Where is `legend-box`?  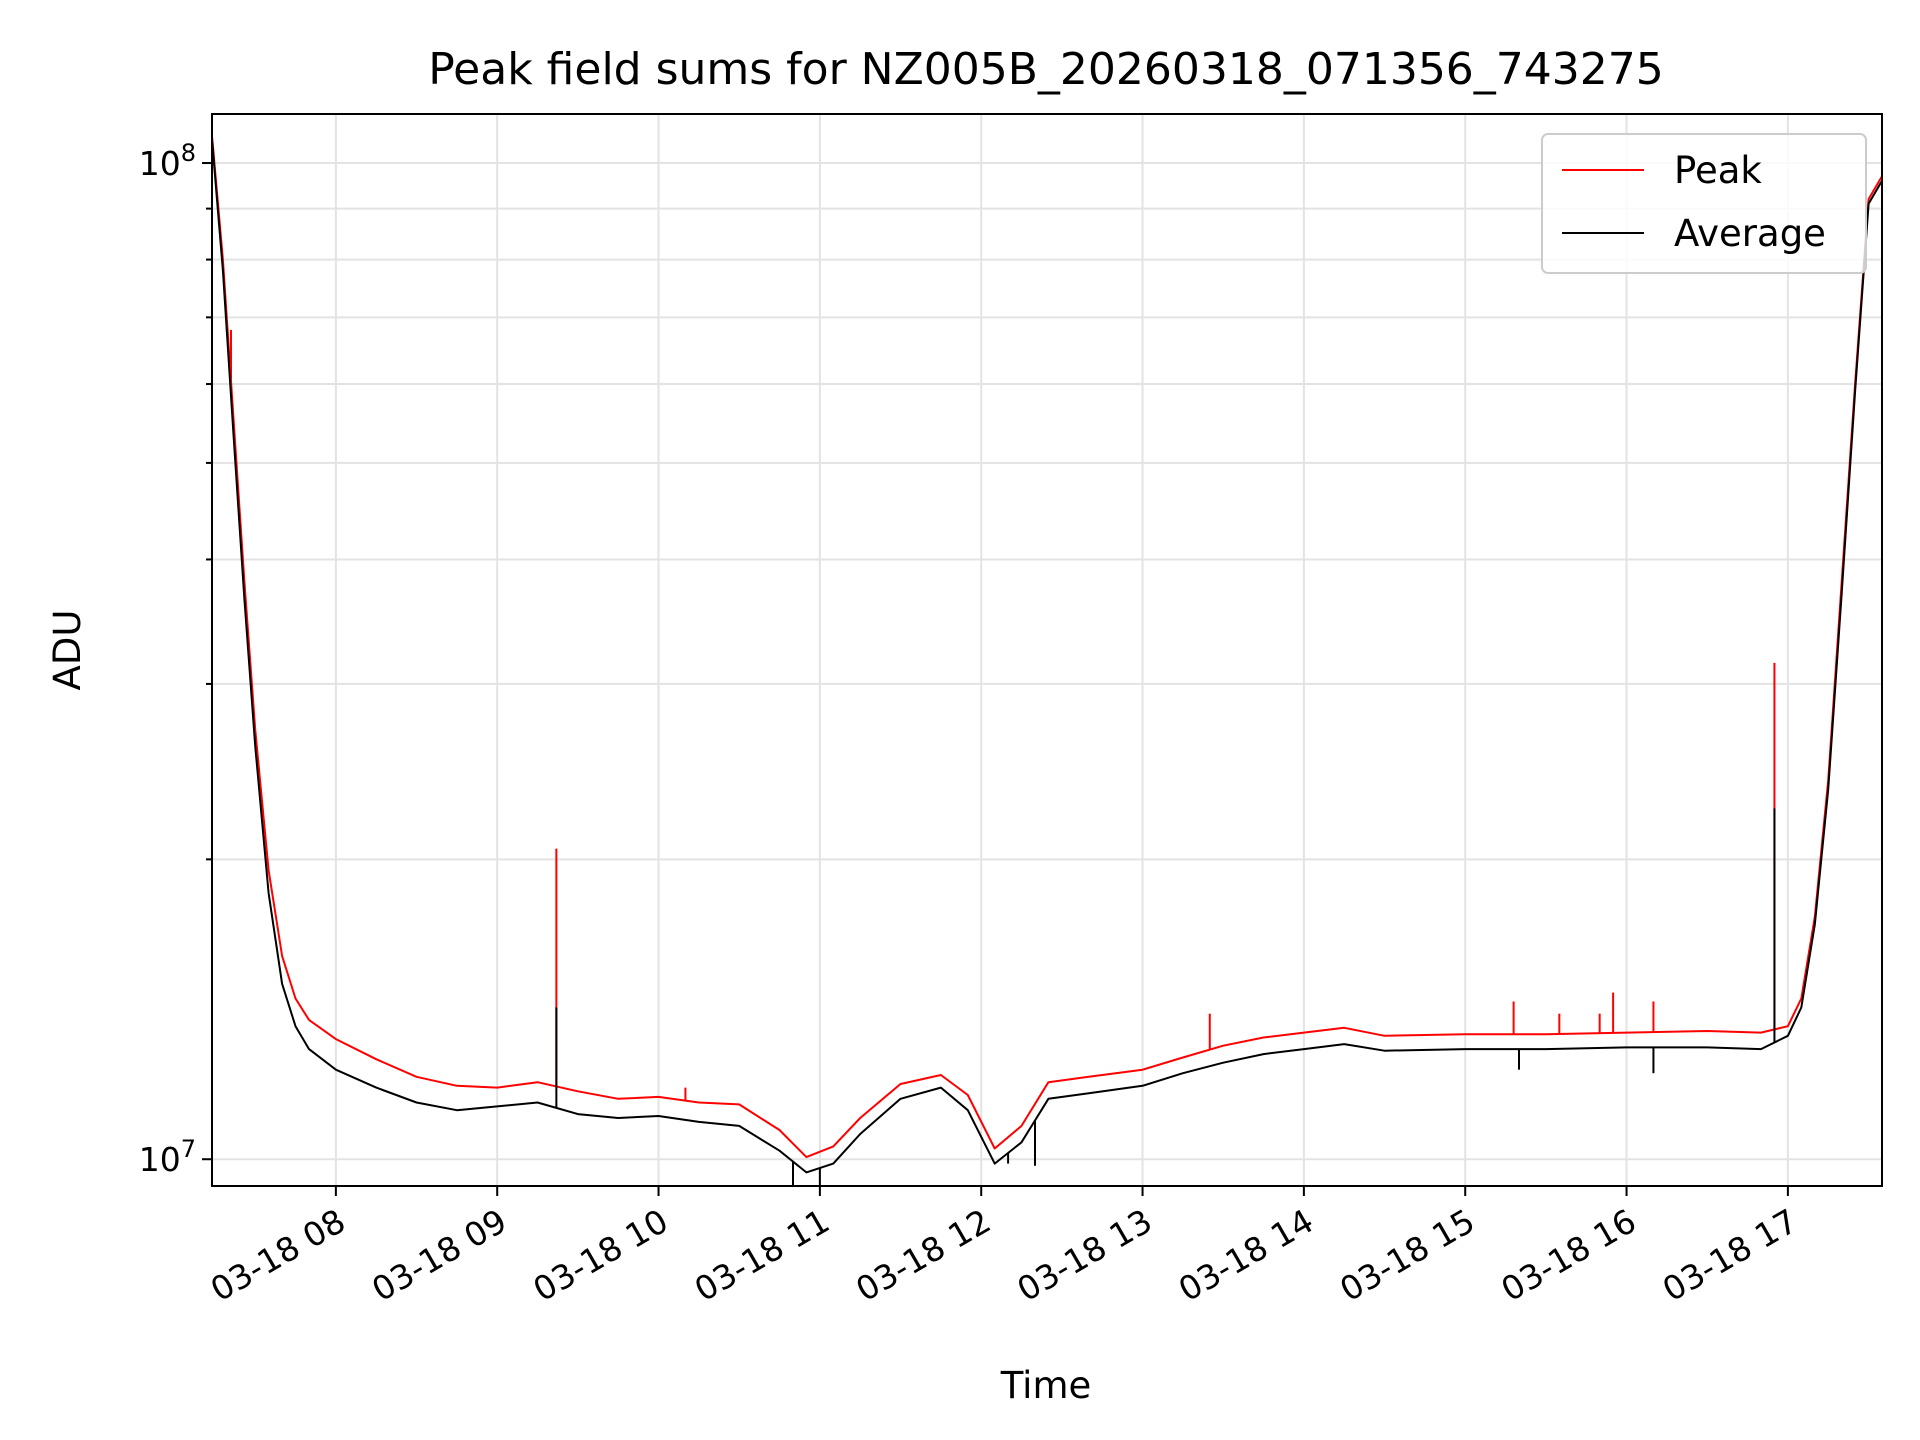
legend-box is located at coordinates (1704, 203).